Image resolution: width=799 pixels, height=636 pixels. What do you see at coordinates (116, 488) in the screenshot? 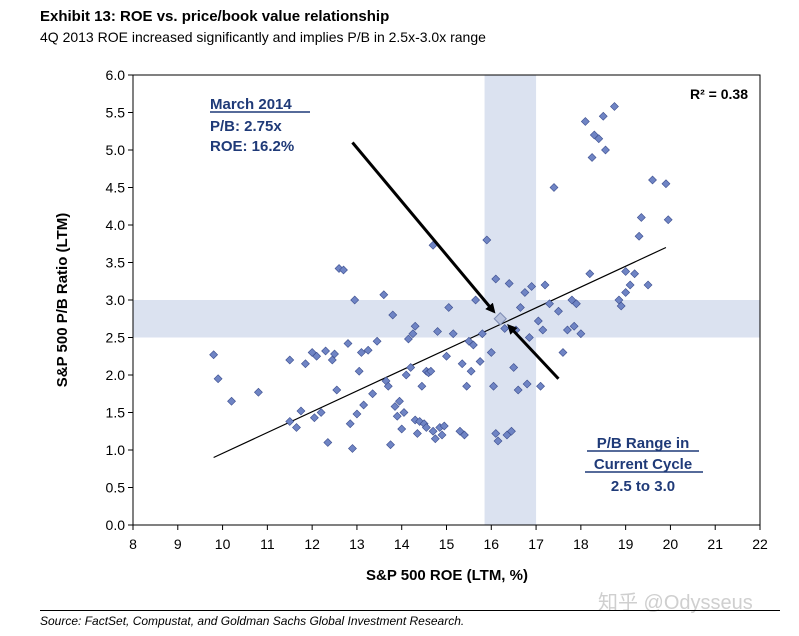
I see `y-tick-label: 0.5` at bounding box center [116, 488].